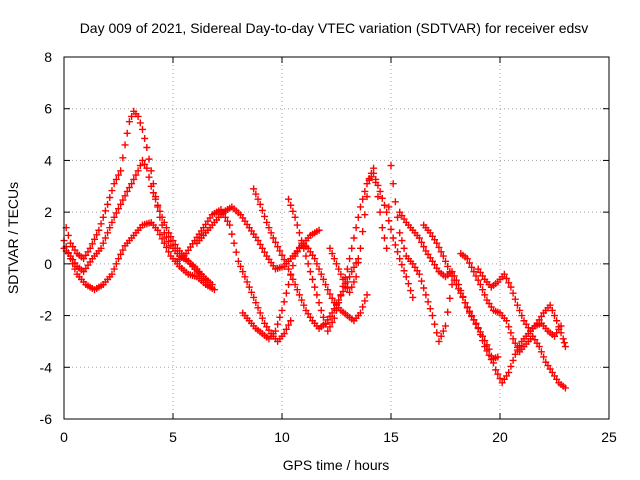 The height and width of the screenshot is (480, 640). I want to click on x-tick-label: 10, so click(282, 437).